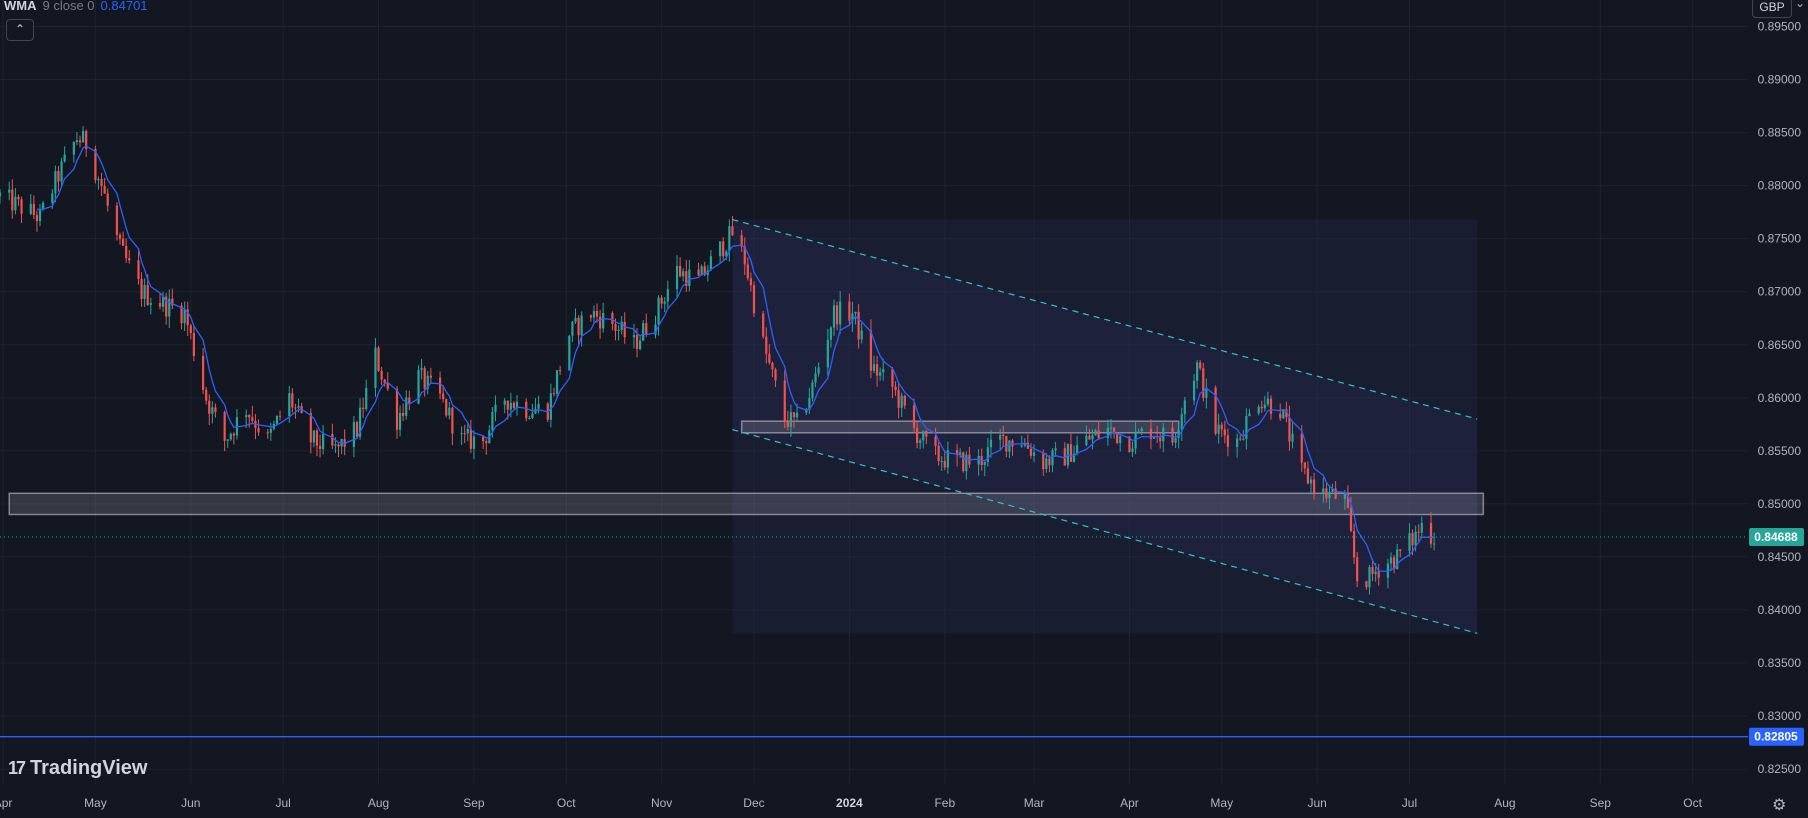  Describe the element at coordinates (1780, 716) in the screenshot. I see `y-tick-label: 0.83000` at that location.